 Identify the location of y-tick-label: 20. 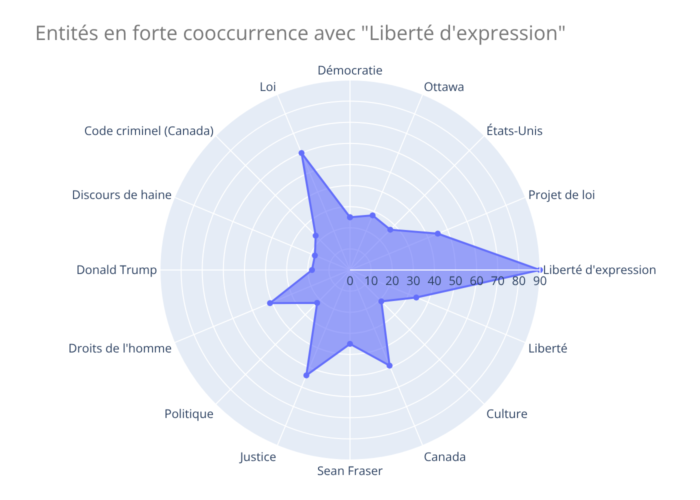
(392, 280).